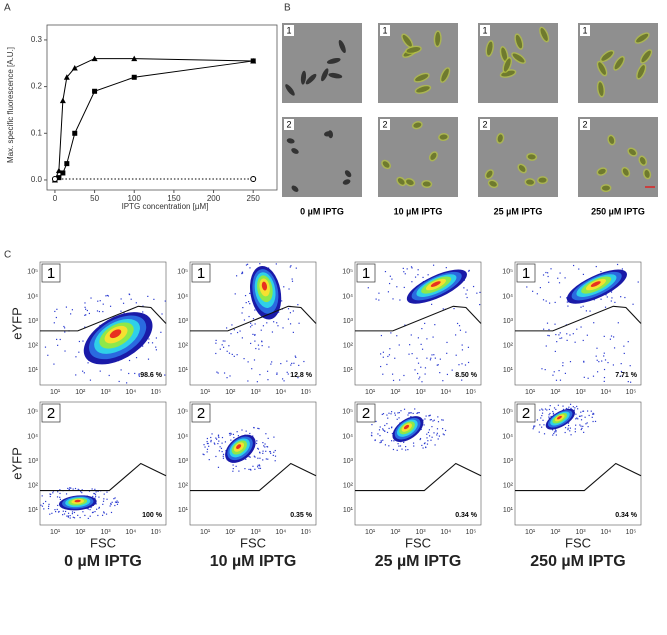 This screenshot has height=635, width=667. I want to click on gate-percentage: 7.71 %, so click(626, 375).